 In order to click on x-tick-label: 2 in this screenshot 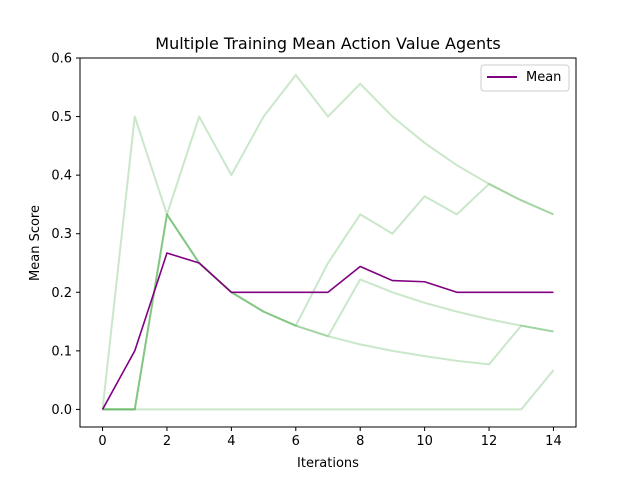, I will do `click(167, 441)`.